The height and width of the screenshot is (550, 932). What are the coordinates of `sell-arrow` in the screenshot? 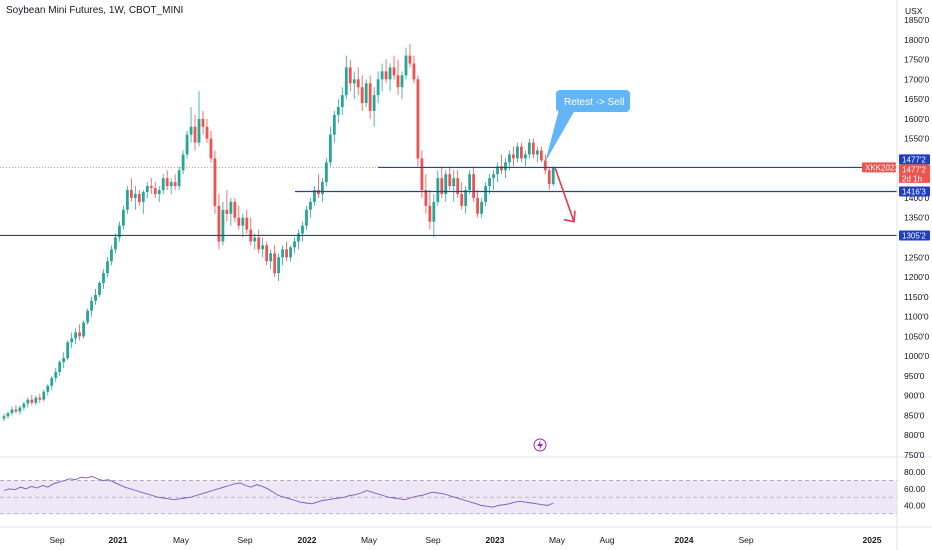 It's located at (565, 195).